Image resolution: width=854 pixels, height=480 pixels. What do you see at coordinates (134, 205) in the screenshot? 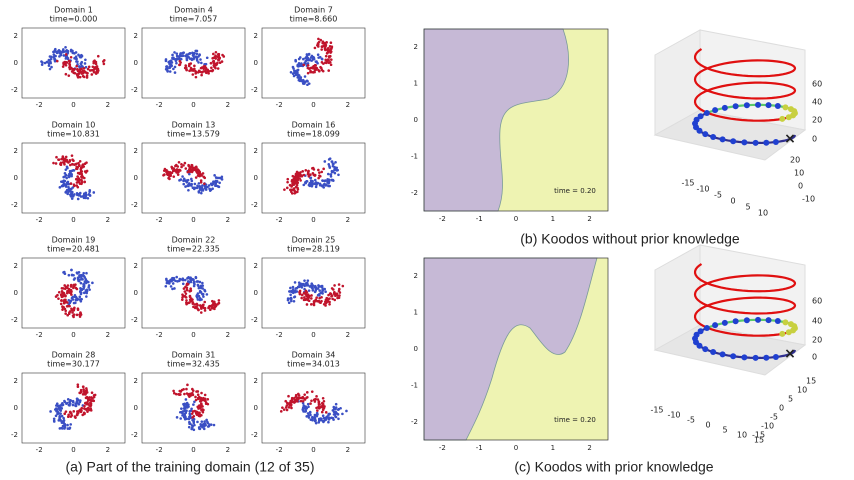
I see `y-tick-label: -2` at bounding box center [134, 205].